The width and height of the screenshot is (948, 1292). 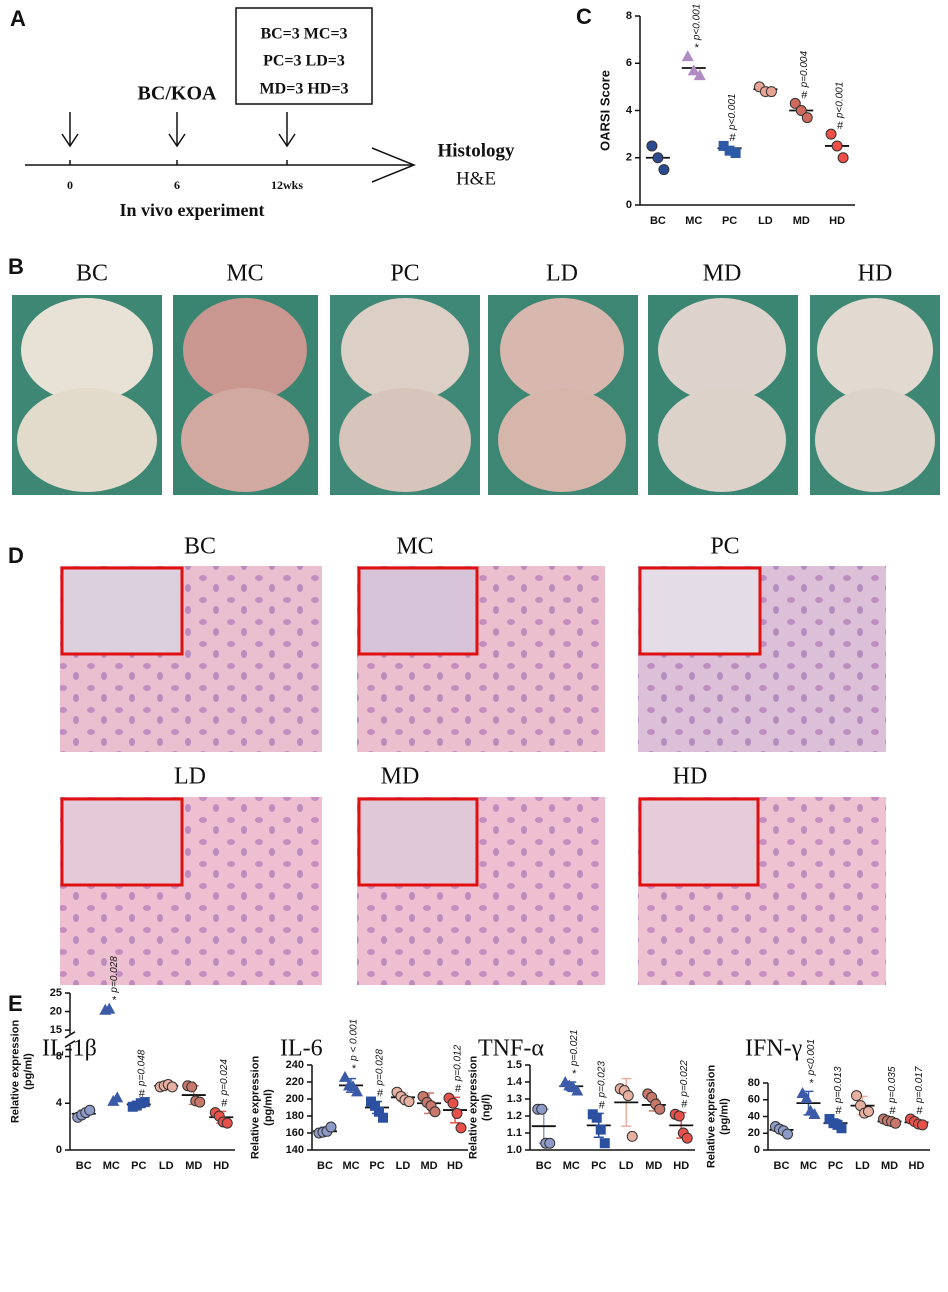 I want to click on y-tick-label: 40, so click(x=754, y=1116).